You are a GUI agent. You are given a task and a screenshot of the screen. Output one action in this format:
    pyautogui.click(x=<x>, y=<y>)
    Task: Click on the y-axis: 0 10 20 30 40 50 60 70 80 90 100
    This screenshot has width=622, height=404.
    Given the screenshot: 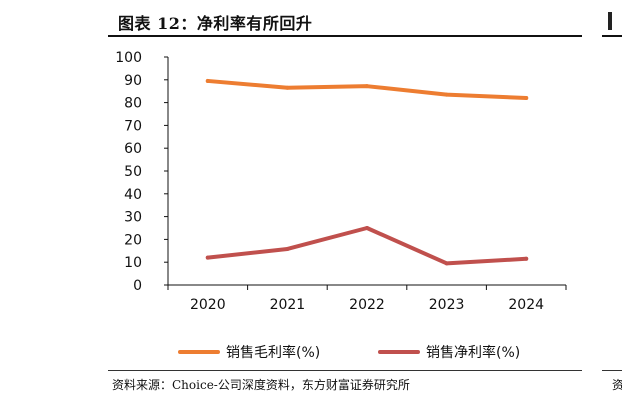 What is the action you would take?
    pyautogui.click(x=142, y=172)
    